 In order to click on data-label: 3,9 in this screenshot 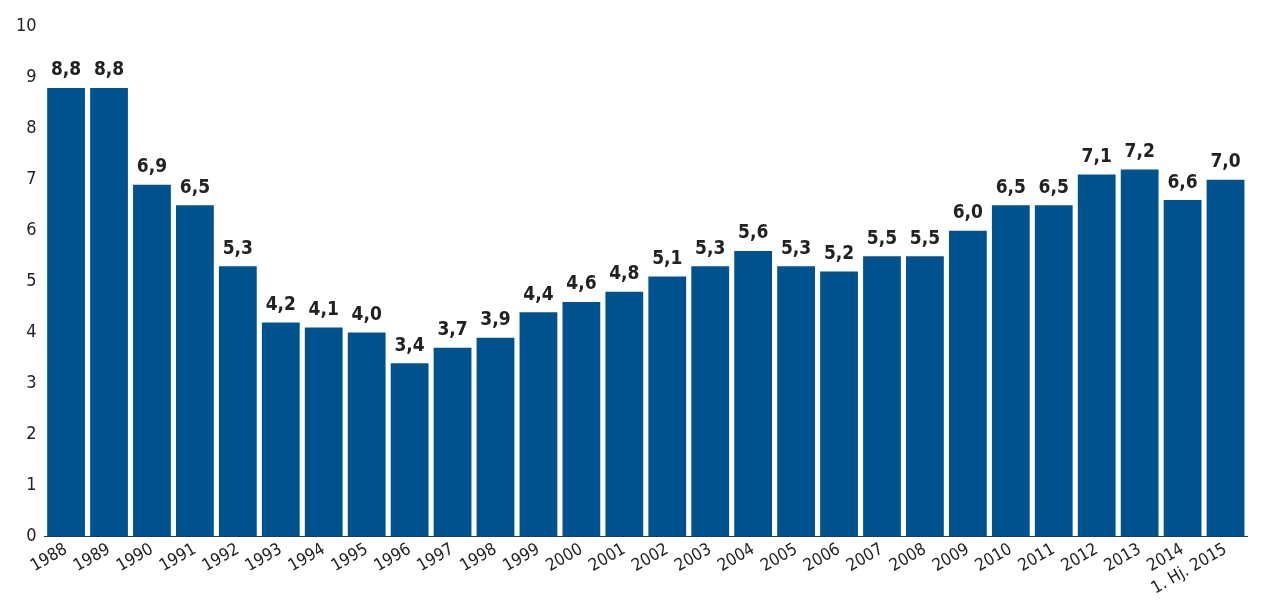, I will do `click(495, 318)`.